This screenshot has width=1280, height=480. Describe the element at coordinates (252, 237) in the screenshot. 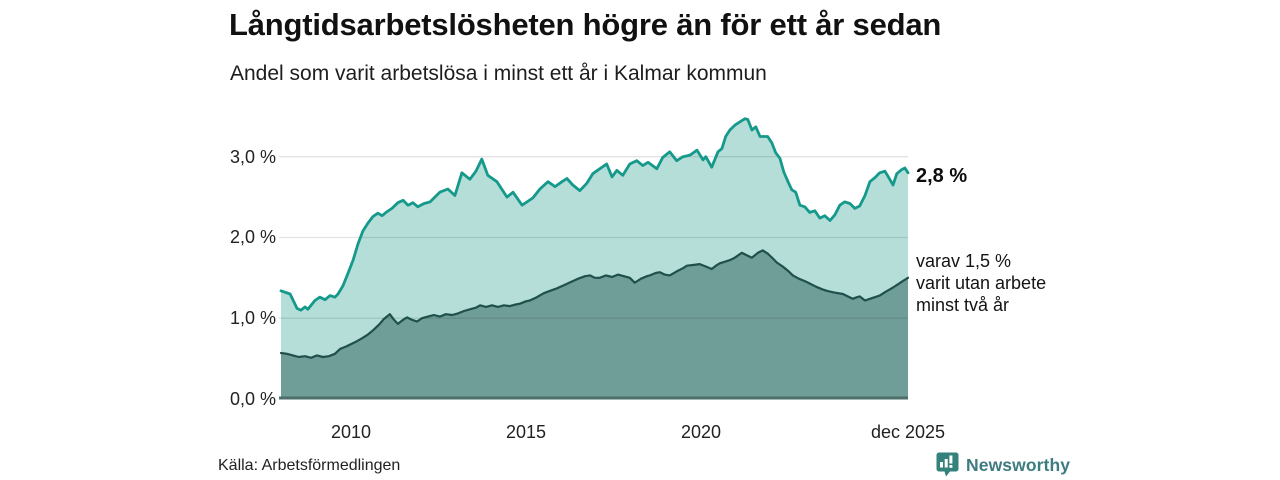

I see `y-axis-tick-2: 2,0 %` at that location.